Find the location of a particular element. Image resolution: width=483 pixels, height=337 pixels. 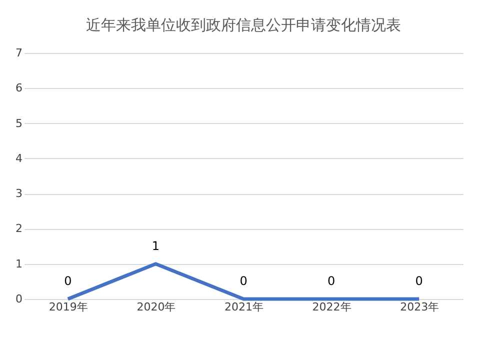

data-label: 1 is located at coordinates (156, 245).